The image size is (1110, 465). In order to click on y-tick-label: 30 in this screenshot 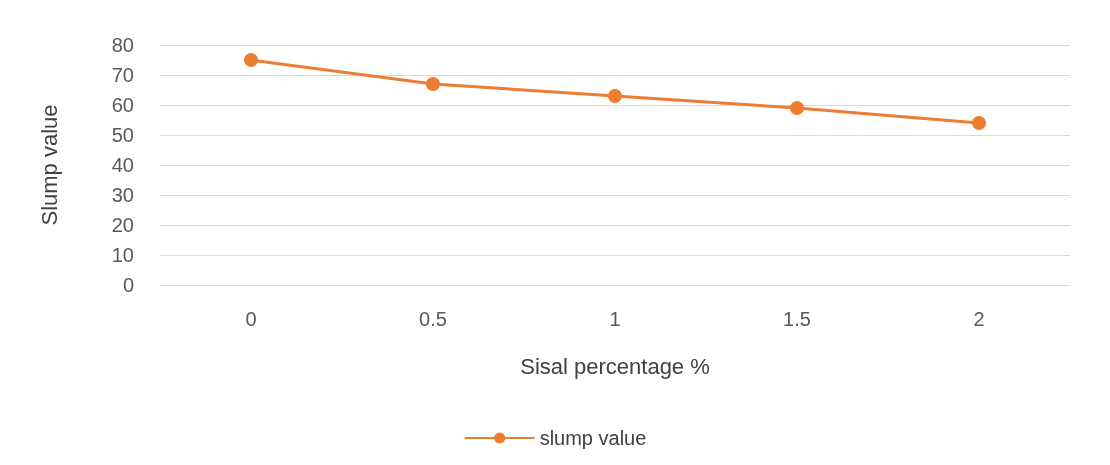, I will do `click(122, 195)`.